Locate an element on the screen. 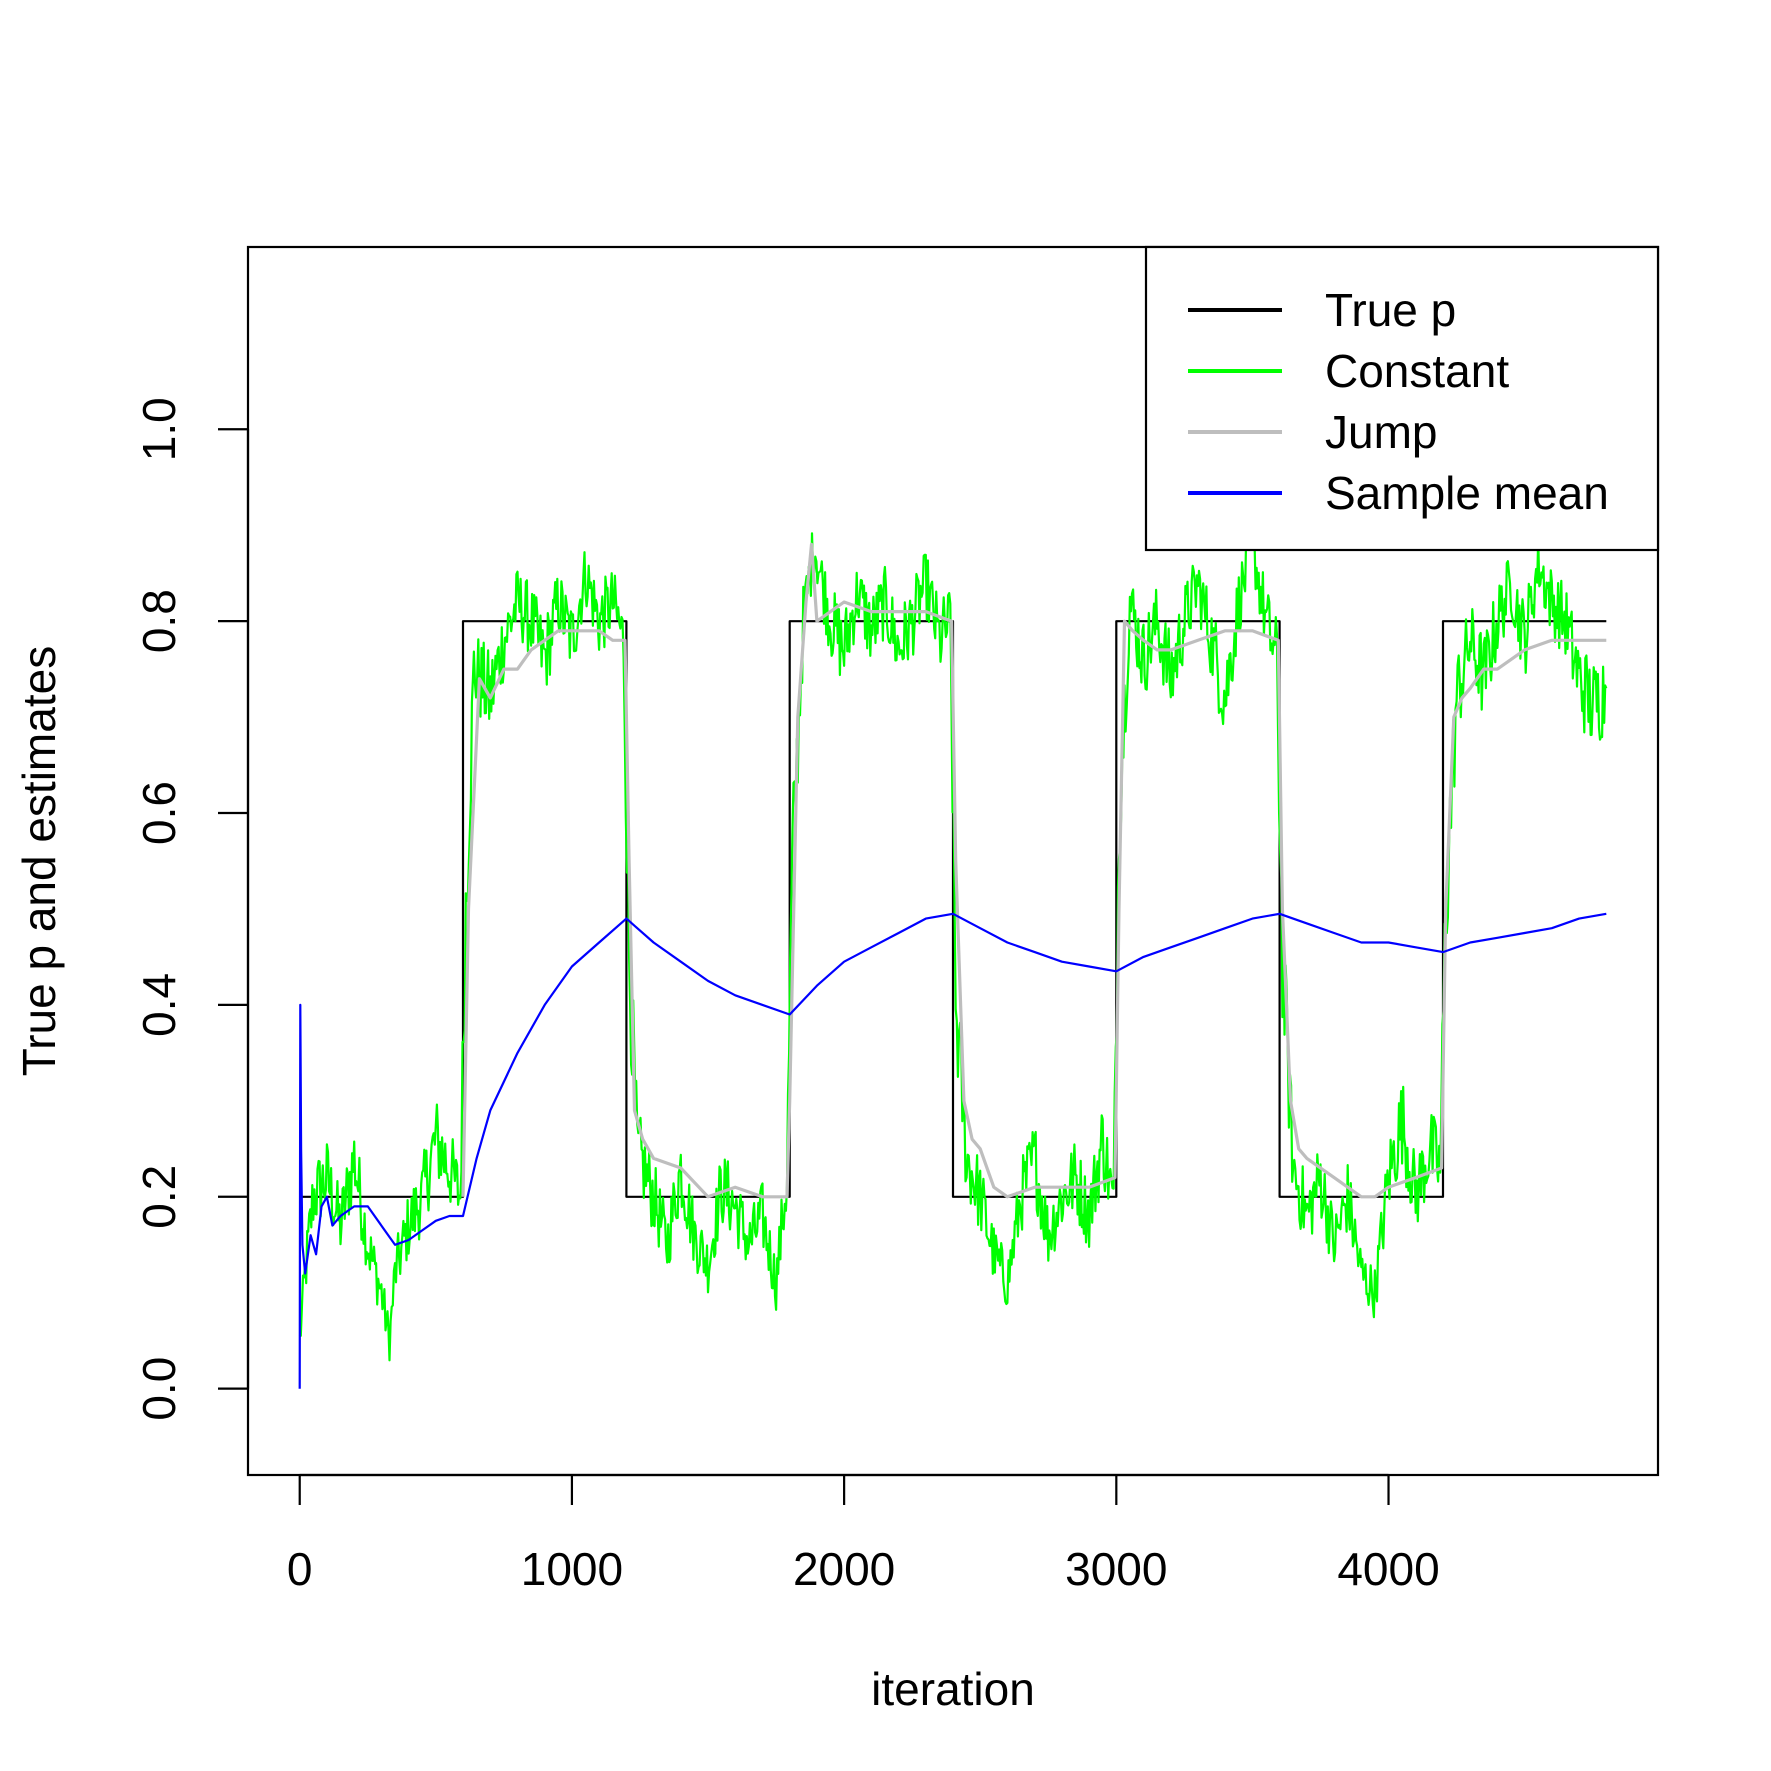 This screenshot has height=1771, width=1771. legend: True p Constant Jump Sample mean is located at coordinates (1402, 398).